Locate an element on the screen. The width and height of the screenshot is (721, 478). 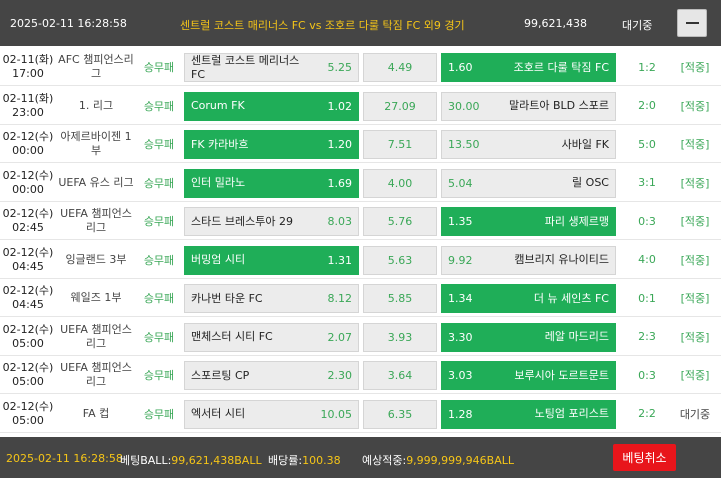
away-odd-value: 1.35 is located at coordinates (460, 221).